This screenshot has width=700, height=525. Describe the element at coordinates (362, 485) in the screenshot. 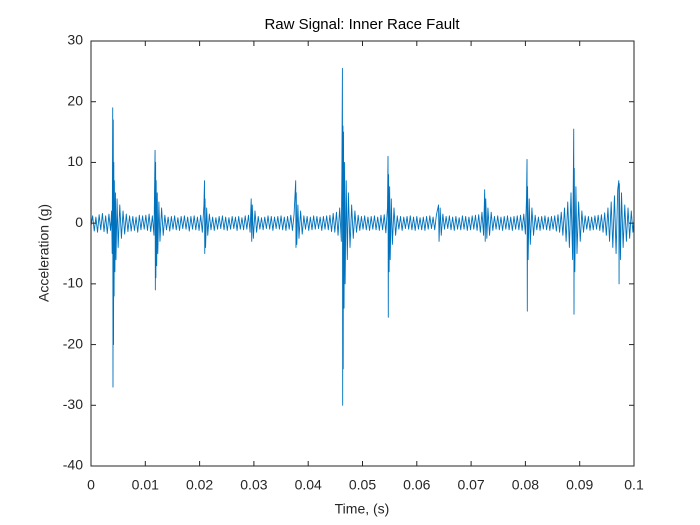

I see `x-tick-label: 0.05` at that location.